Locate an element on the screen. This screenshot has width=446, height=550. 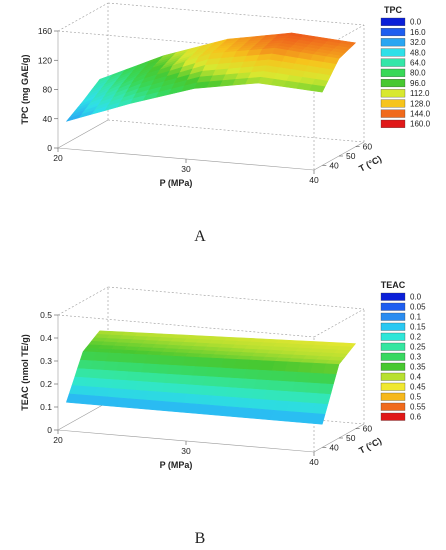
legend-label: 32.0 is located at coordinates (418, 42).